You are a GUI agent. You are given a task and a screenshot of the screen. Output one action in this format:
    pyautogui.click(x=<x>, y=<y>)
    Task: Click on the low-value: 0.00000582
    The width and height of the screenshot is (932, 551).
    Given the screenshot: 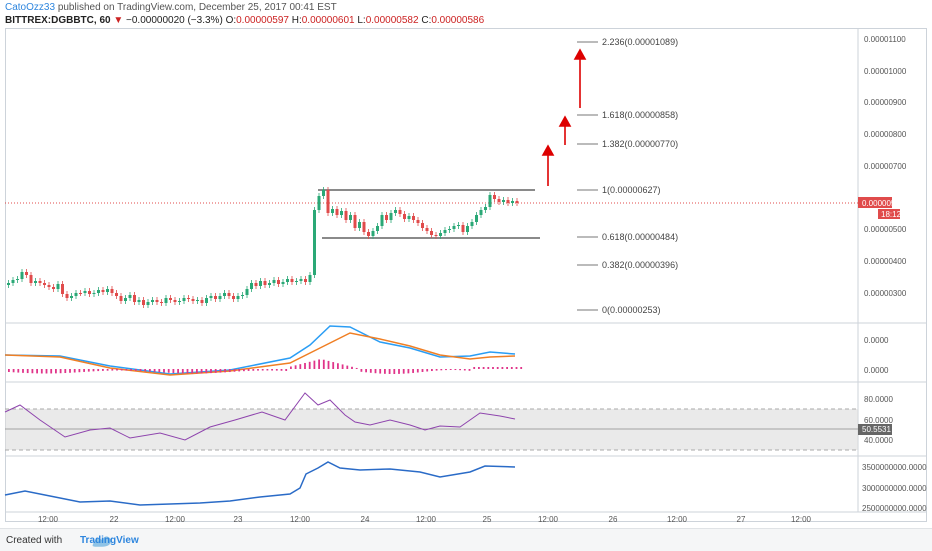 What is the action you would take?
    pyautogui.click(x=392, y=20)
    